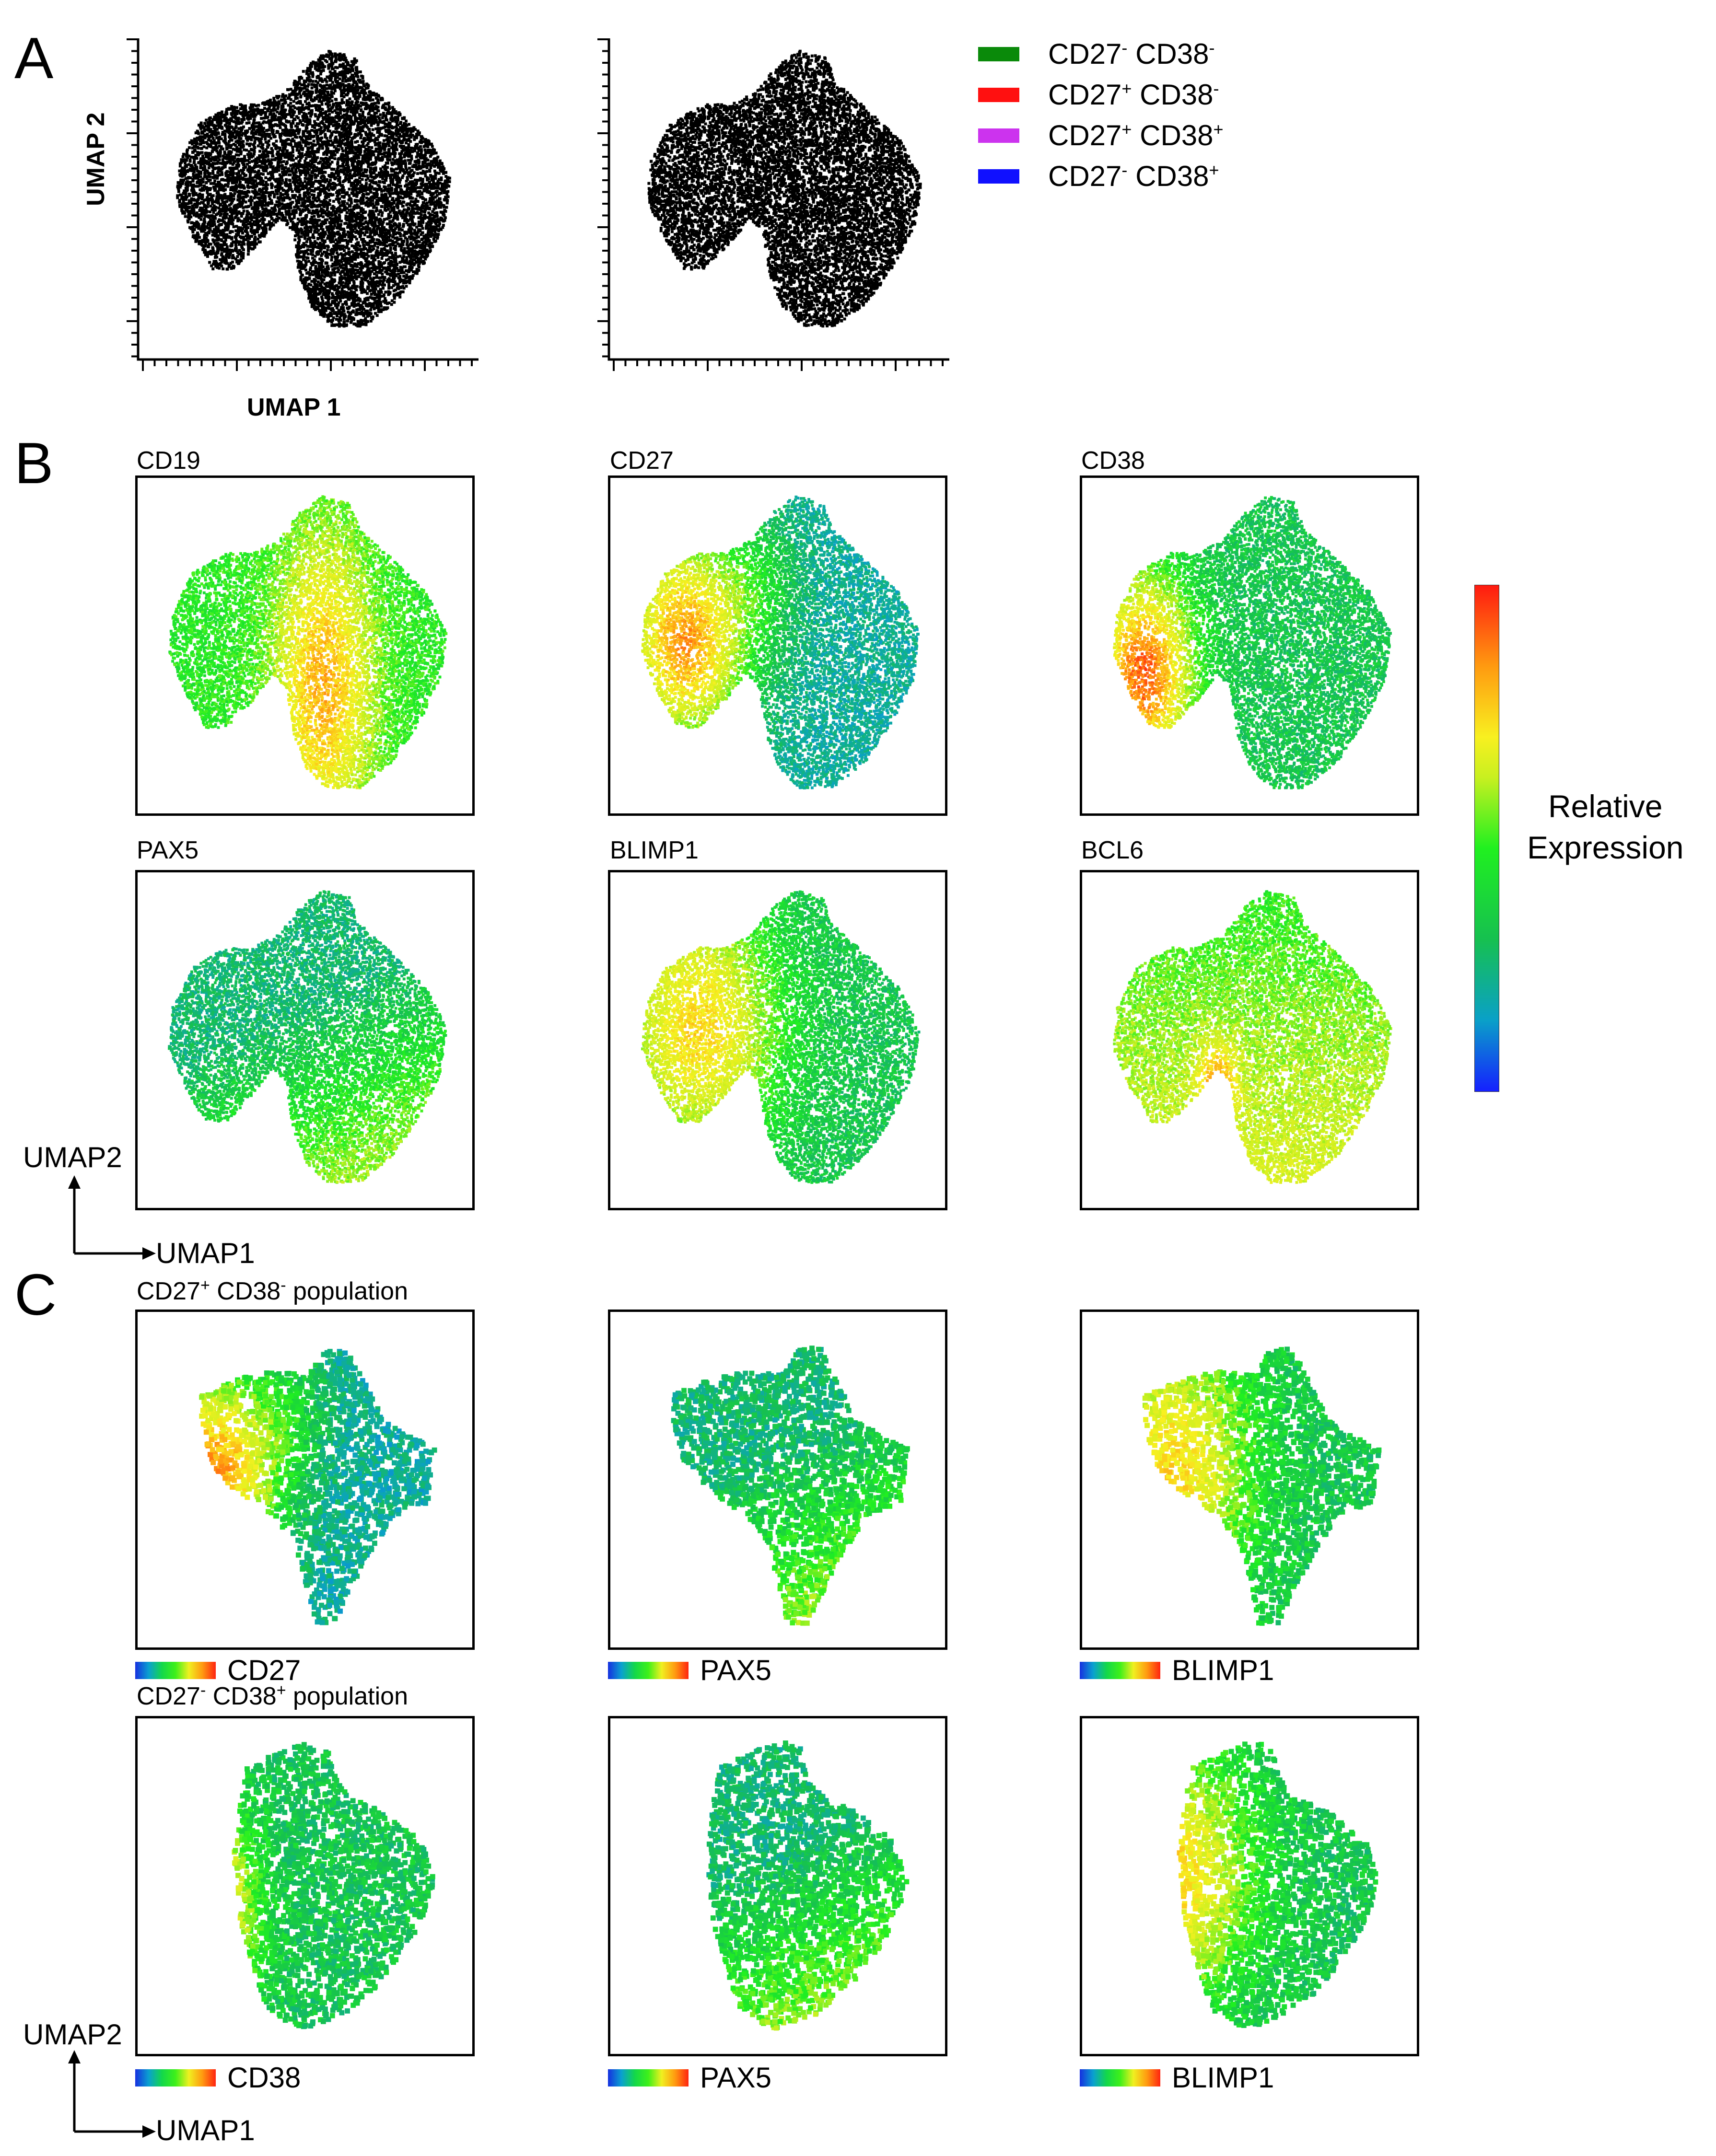  I want to click on panel-a-density-axes, so click(304, 204).